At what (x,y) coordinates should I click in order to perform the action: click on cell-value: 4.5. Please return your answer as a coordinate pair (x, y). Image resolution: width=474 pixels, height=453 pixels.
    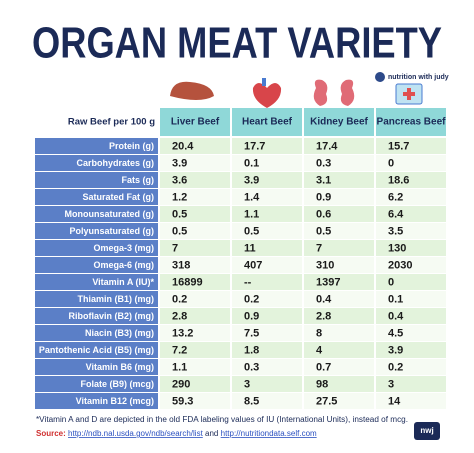
    Looking at the image, I should click on (395, 333).